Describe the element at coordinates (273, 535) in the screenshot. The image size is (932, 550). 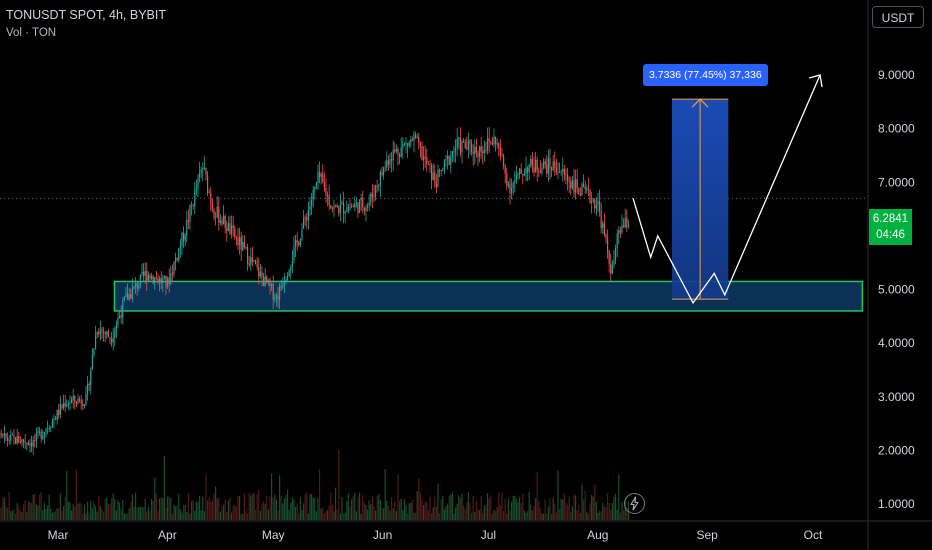
I see `x-tick-label: May` at that location.